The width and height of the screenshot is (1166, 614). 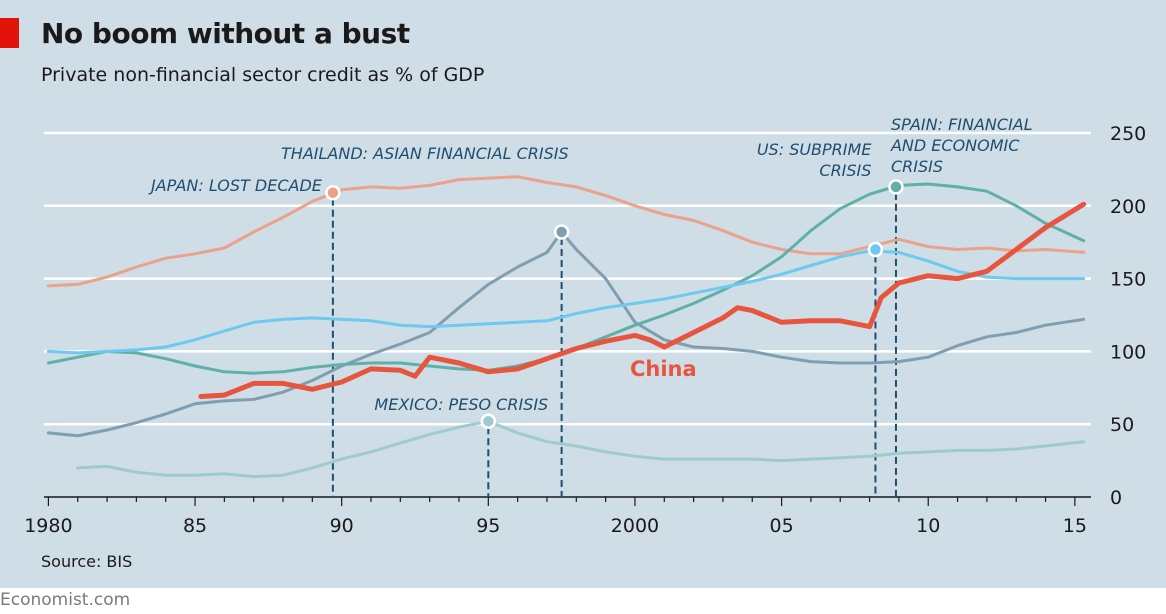 I want to click on series-label-china: China, so click(x=663, y=369).